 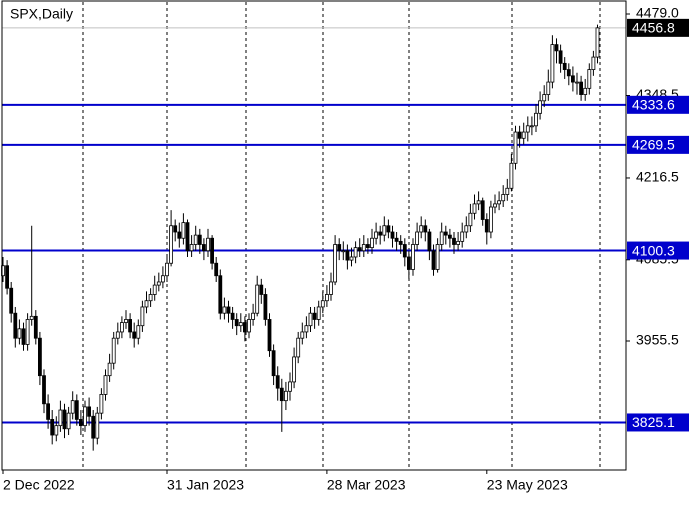 What do you see at coordinates (653, 105) in the screenshot?
I see `level-label: 4333.6` at bounding box center [653, 105].